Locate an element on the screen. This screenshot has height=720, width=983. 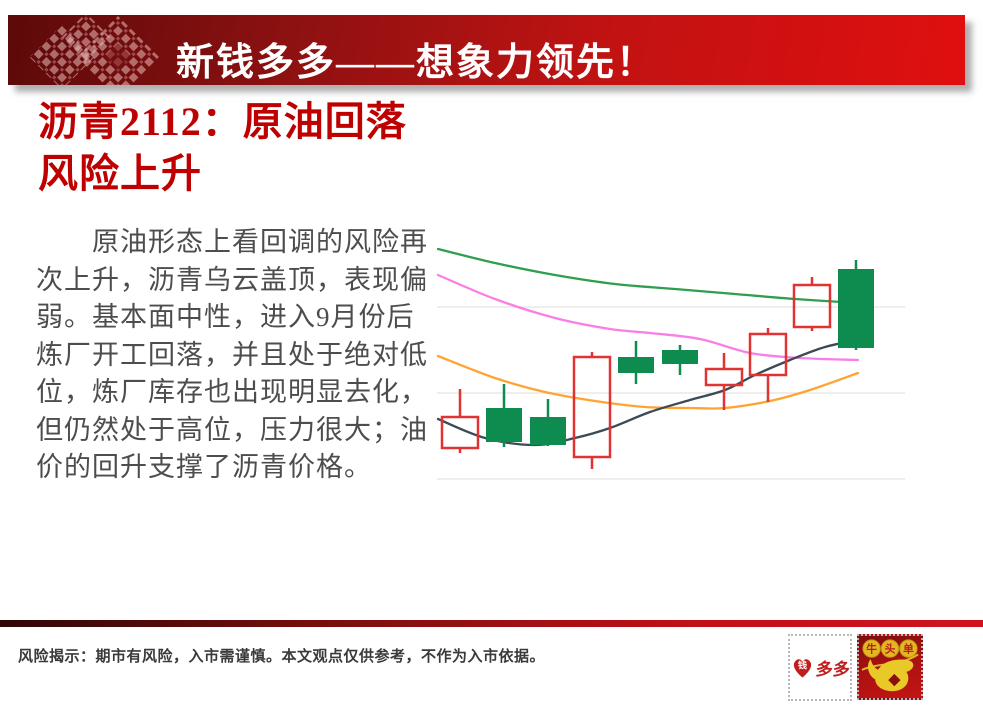
title-line-2: 风险上升 is located at coordinates (120, 173).